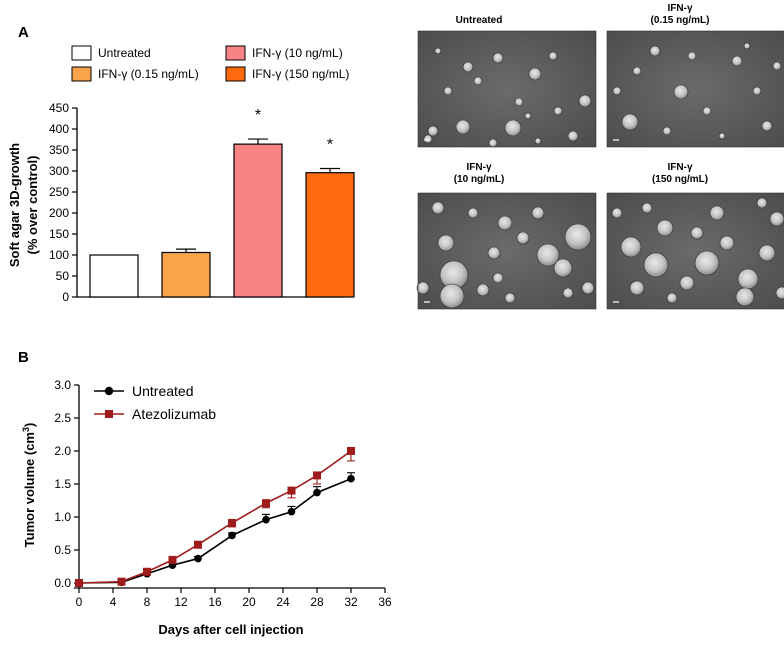  What do you see at coordinates (680, 179) in the screenshot?
I see `micrograph-title-ifn-high-line2: (150 ng/mL)` at bounding box center [680, 179].